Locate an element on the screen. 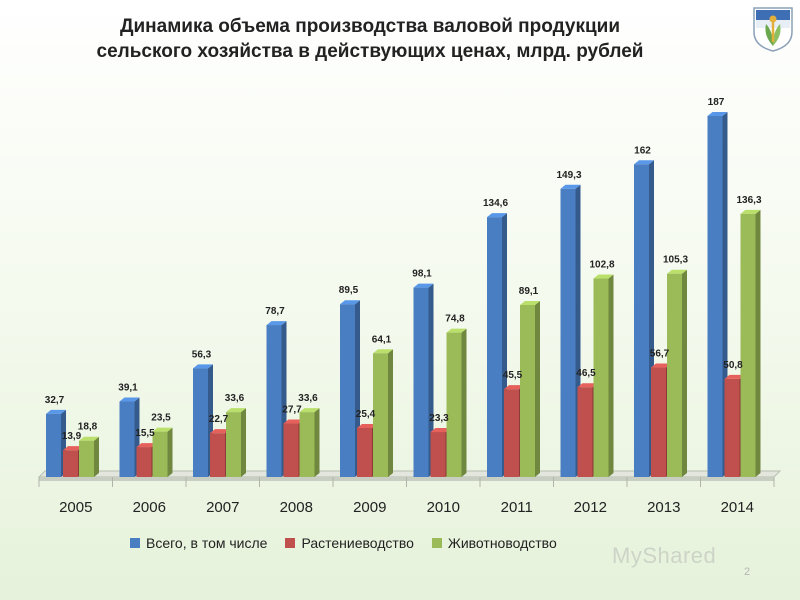 Image resolution: width=800 pixels, height=600 pixels. value-label: 23,5 is located at coordinates (161, 418).